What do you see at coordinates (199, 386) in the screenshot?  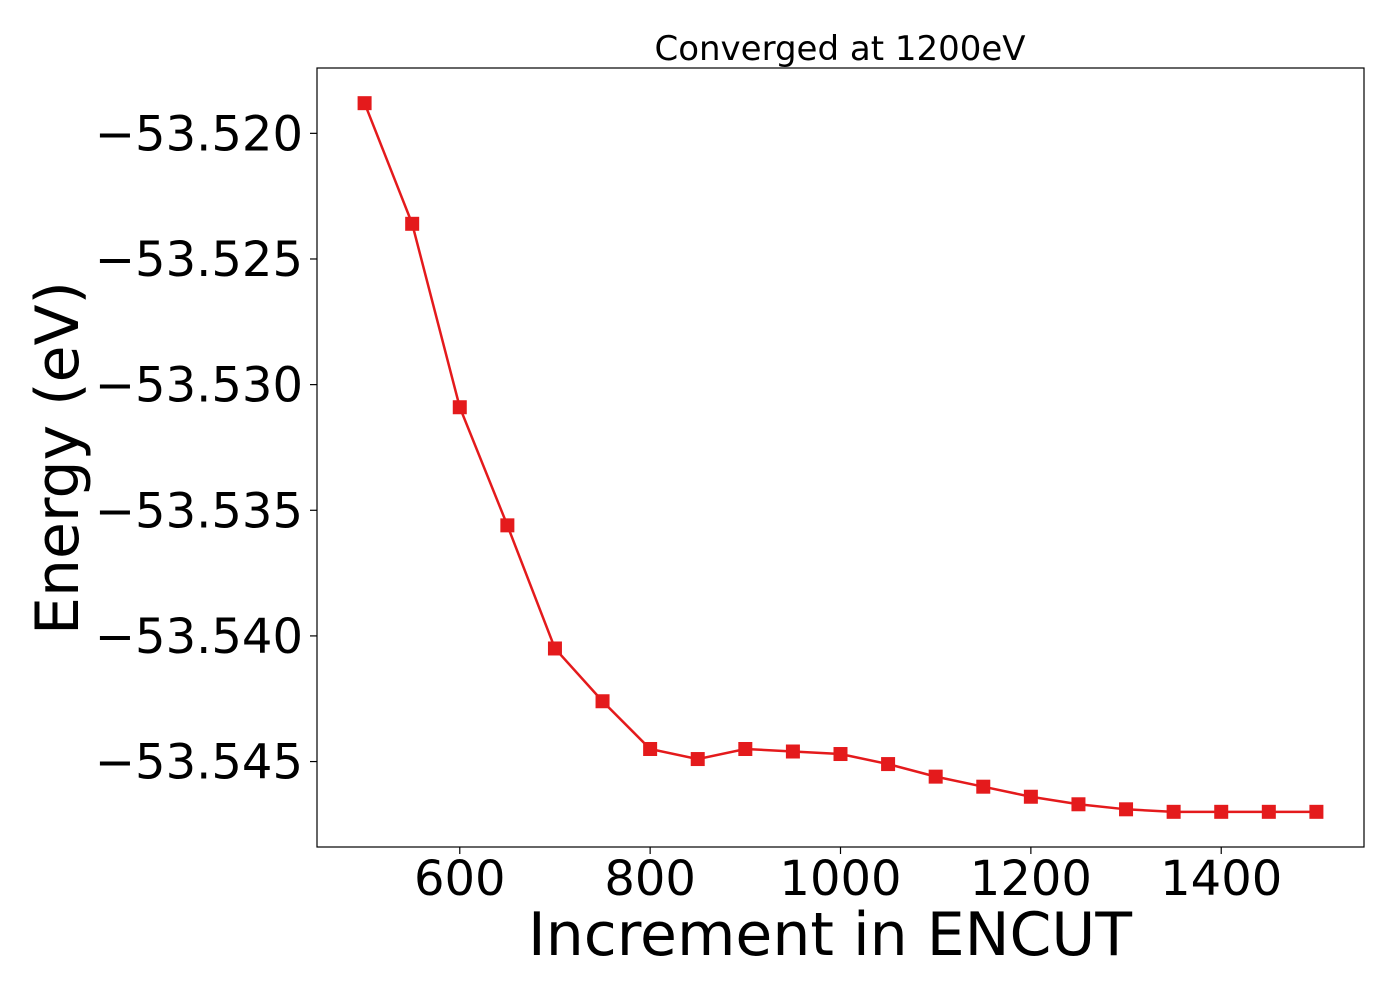 I see `y-tick-label: −53.530` at bounding box center [199, 386].